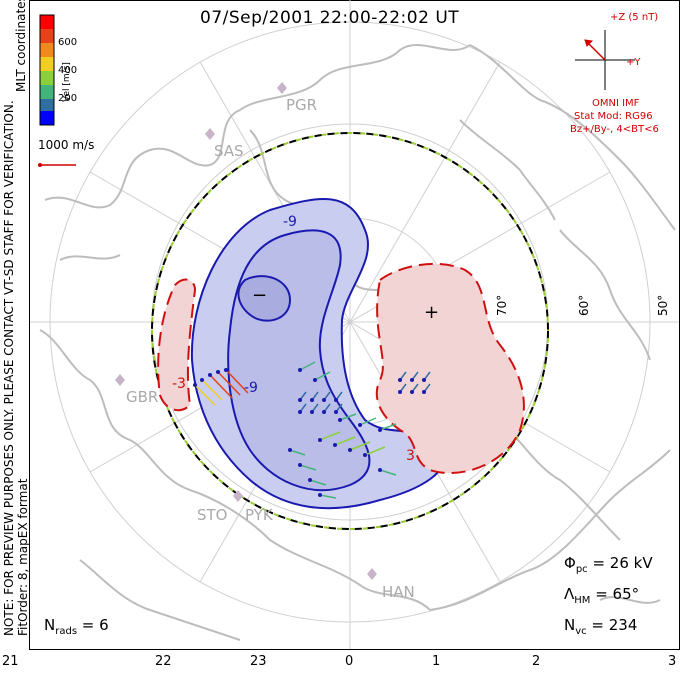 The width and height of the screenshot is (680, 674). Describe the element at coordinates (259, 295) in the screenshot. I see `minimum-marker: −` at that location.